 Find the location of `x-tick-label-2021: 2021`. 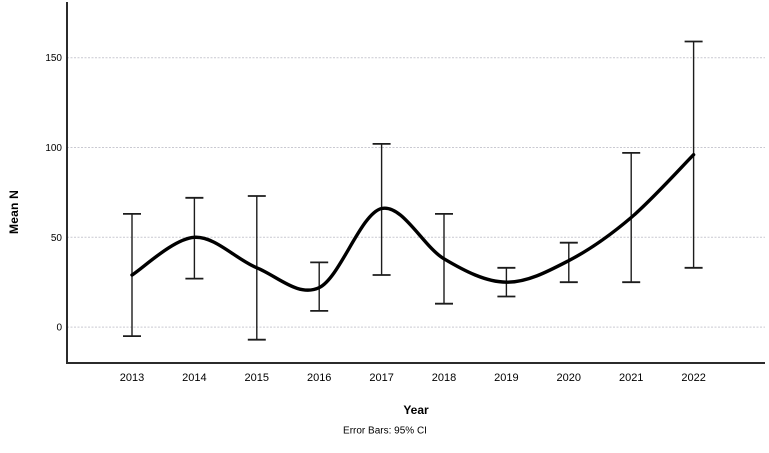

x-tick-label-2021: 2021 is located at coordinates (631, 378).